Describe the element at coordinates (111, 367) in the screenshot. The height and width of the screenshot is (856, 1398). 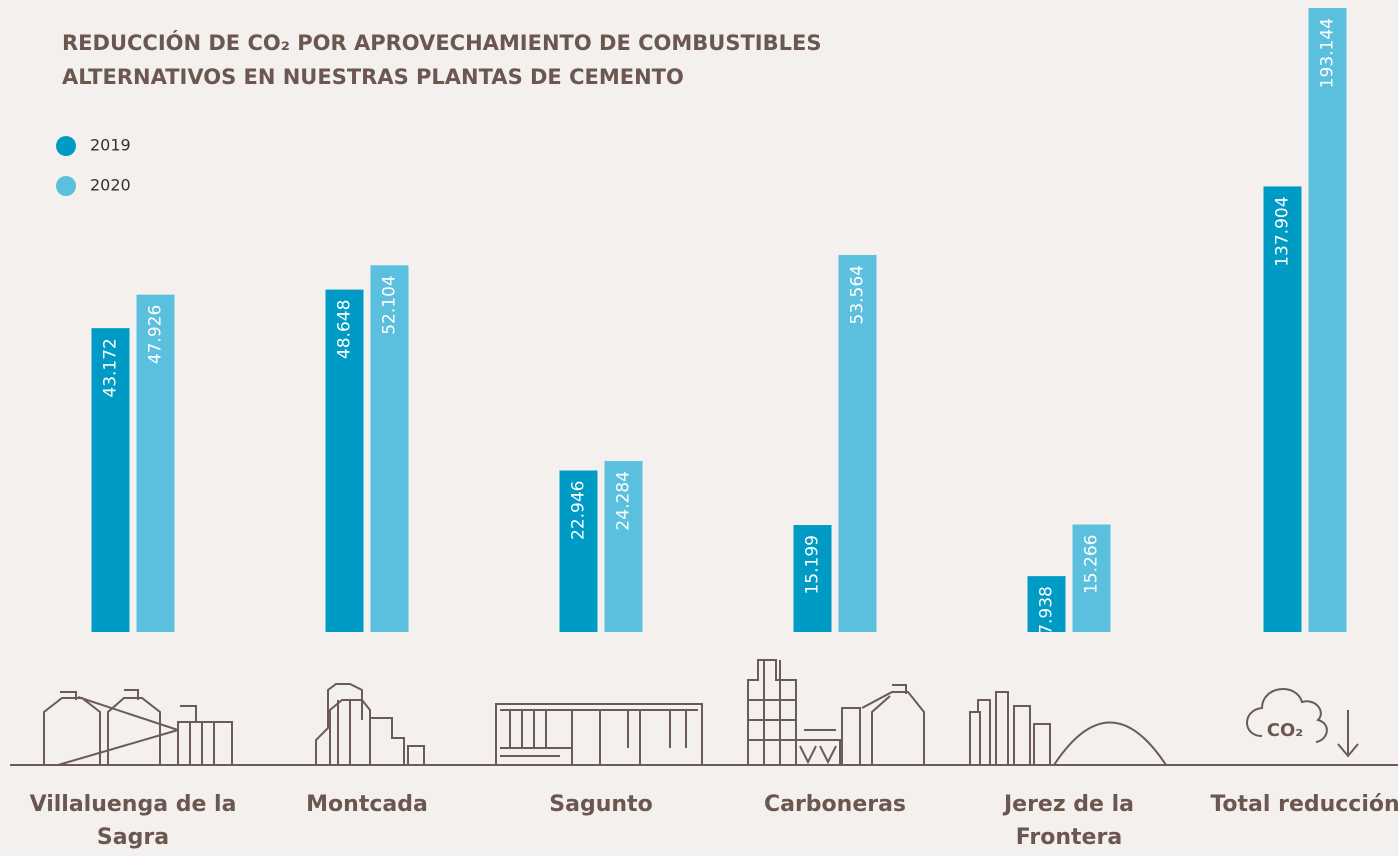
I see `value-label: 43.172` at that location.